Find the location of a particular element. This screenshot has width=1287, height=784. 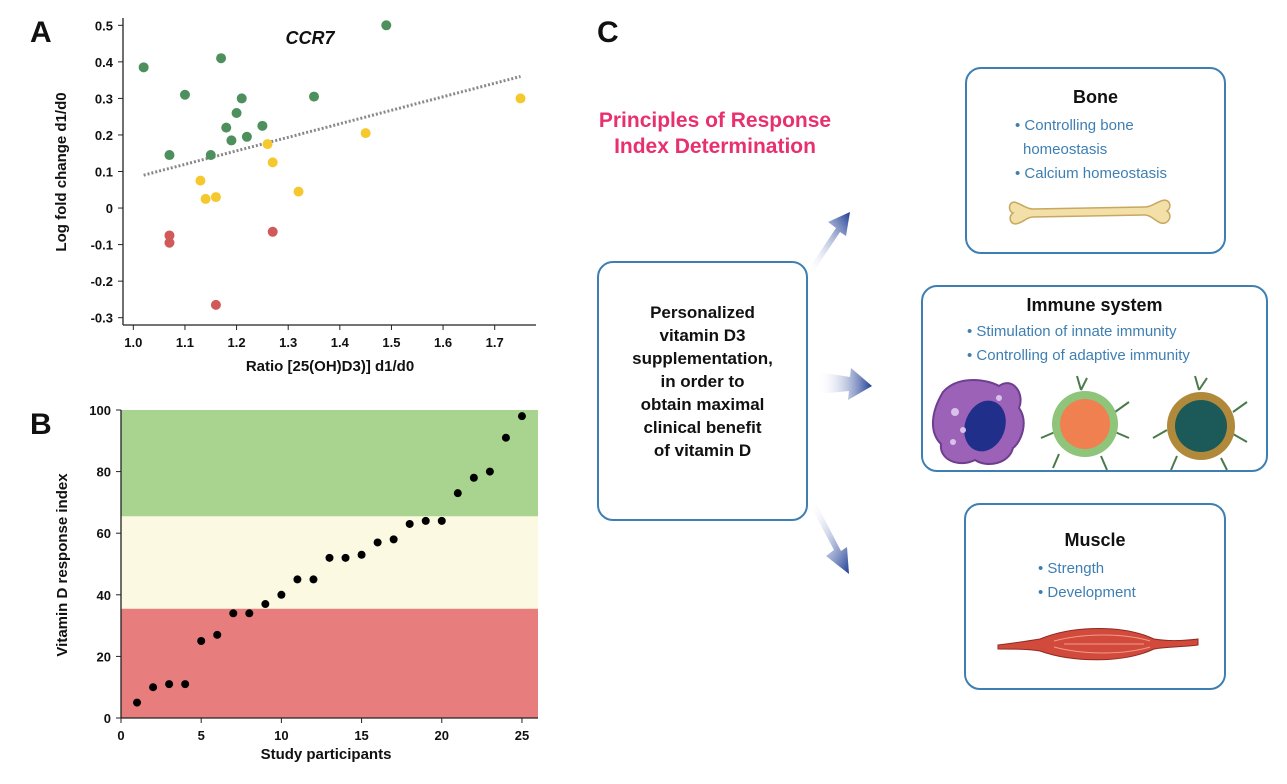

center-line: of vitamin D is located at coordinates (702, 450).